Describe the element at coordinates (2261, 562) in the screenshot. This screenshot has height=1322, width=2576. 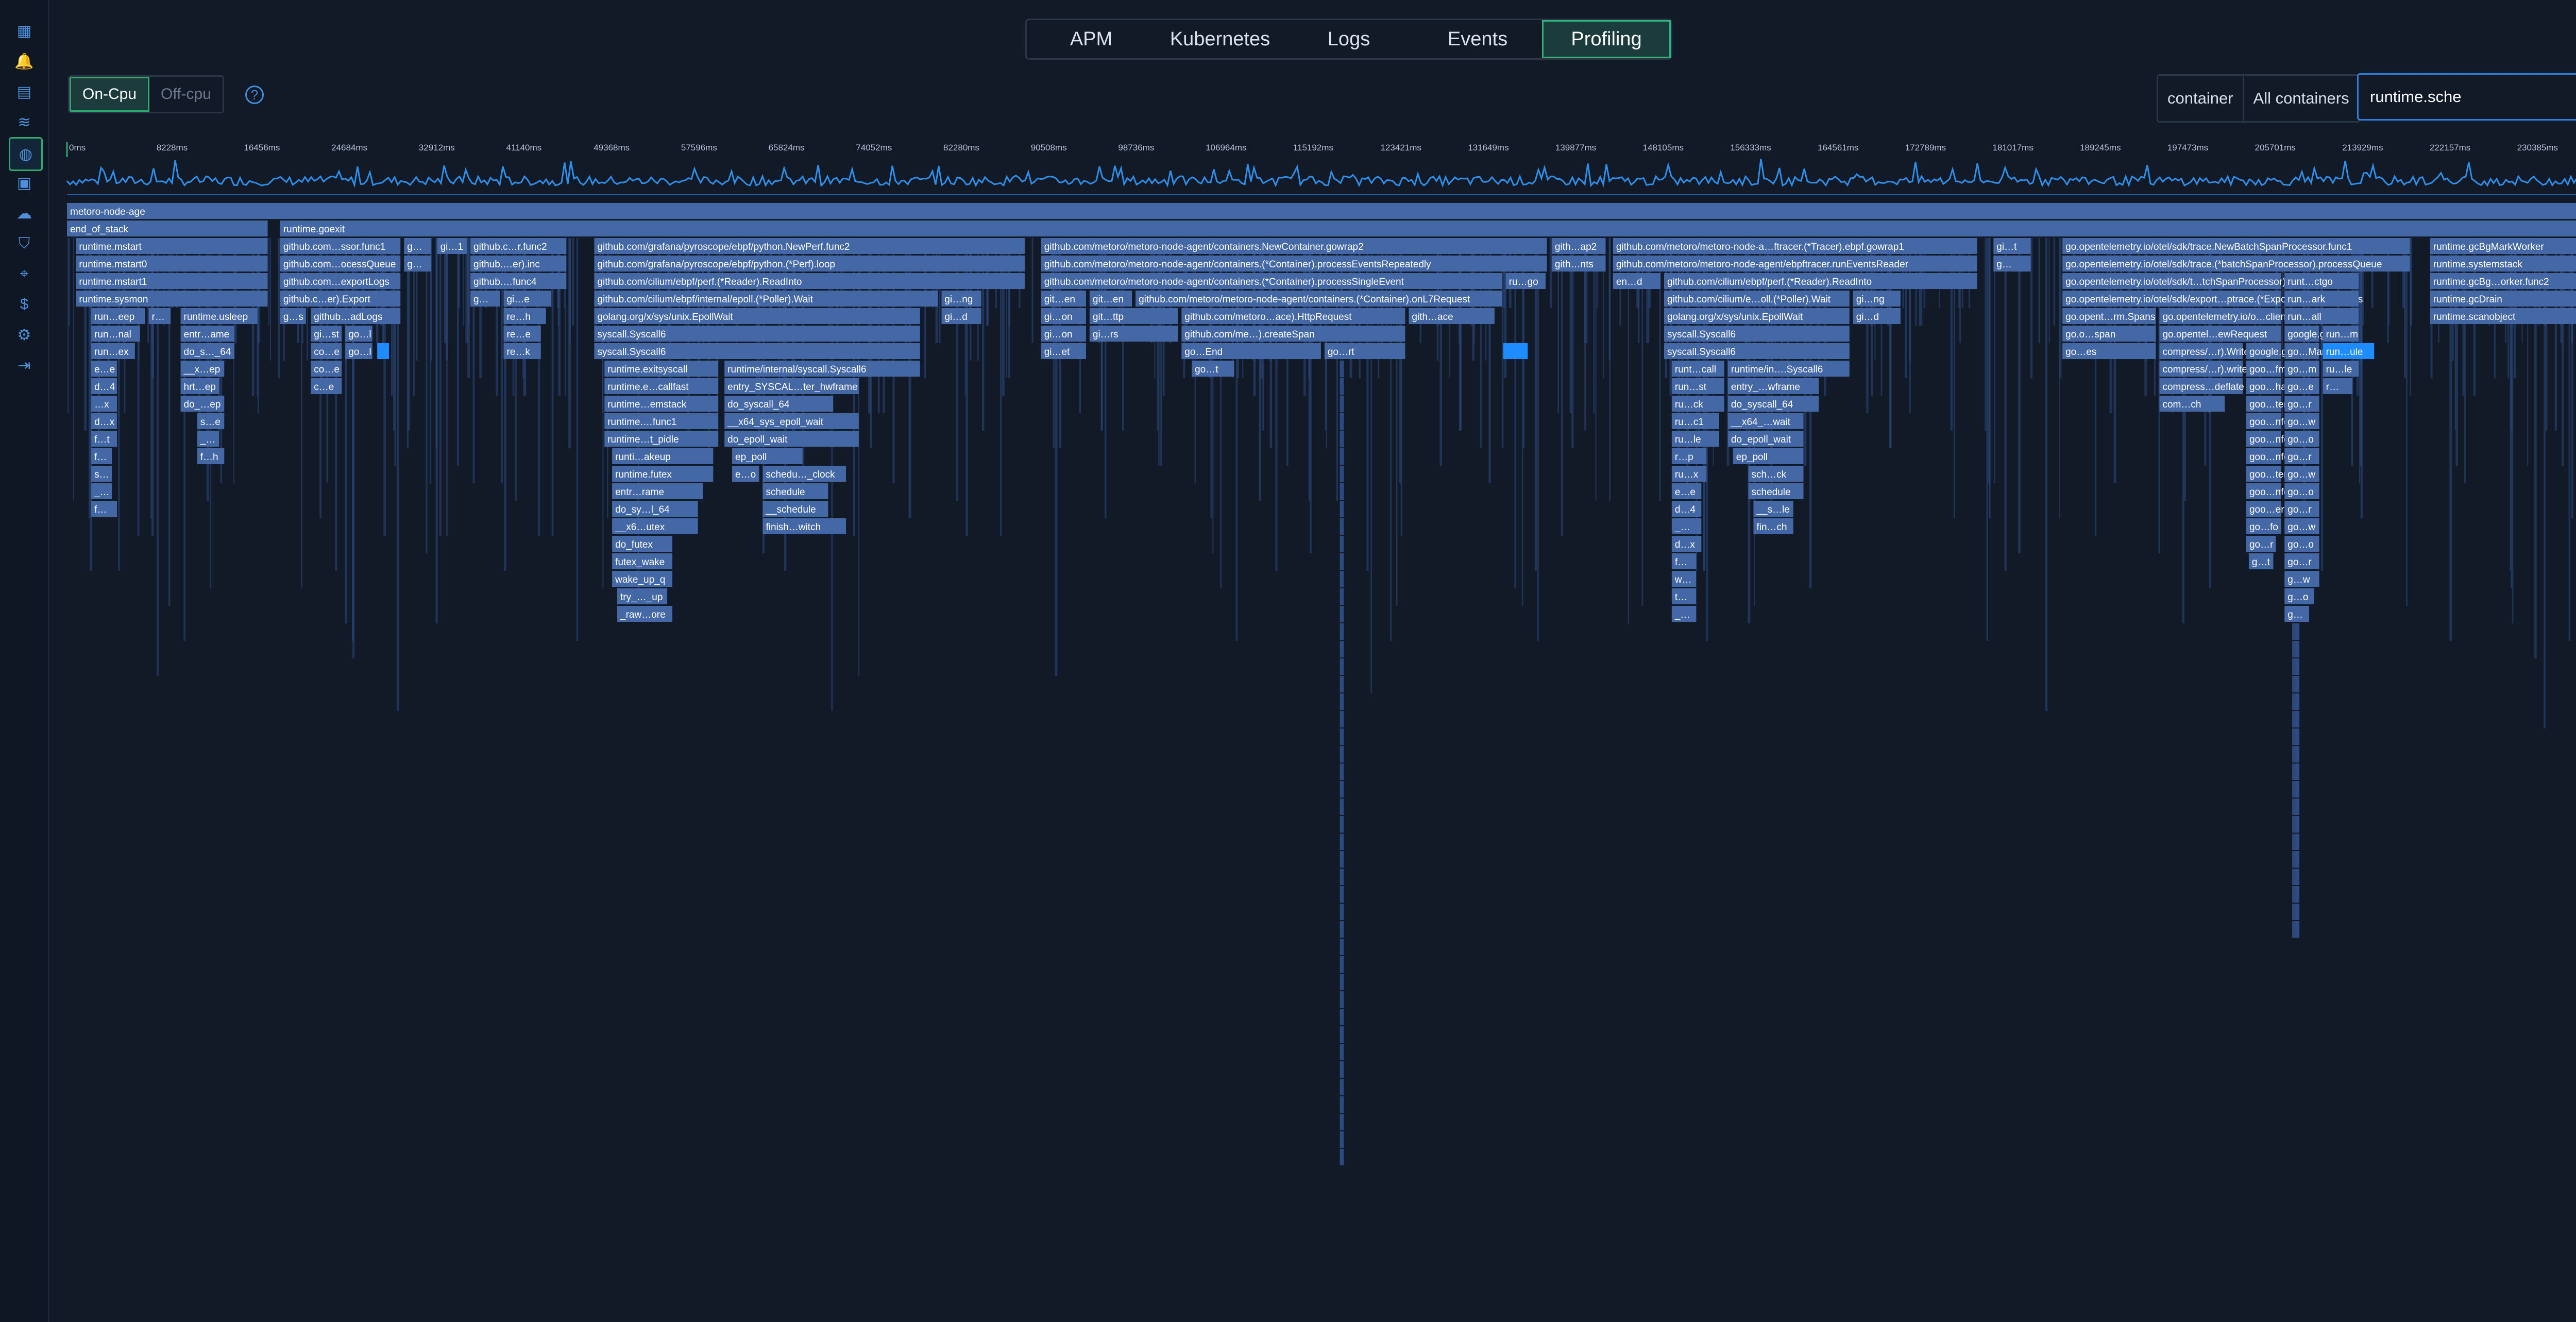
I see `flame-frame-label: g…t` at that location.